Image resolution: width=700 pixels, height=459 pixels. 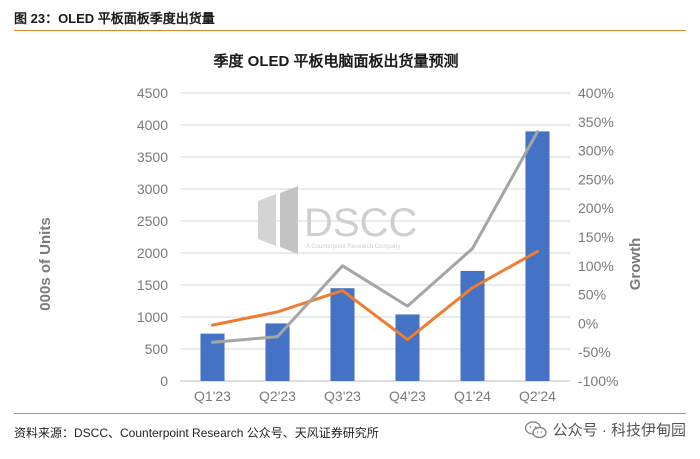 I want to click on y-tick-label: 2500, so click(x=152, y=221).